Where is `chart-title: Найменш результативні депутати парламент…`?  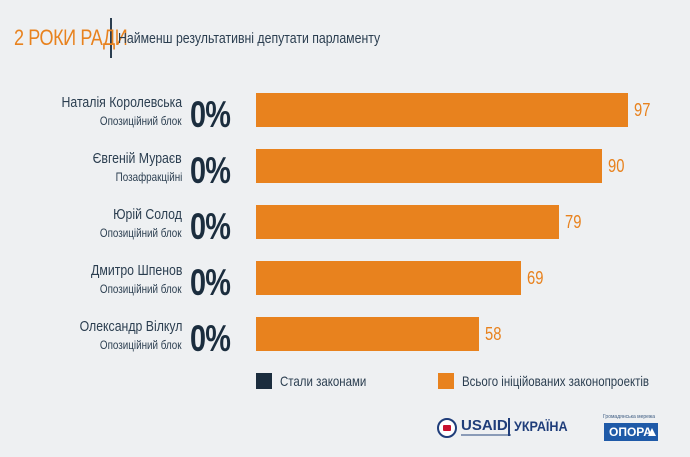
chart-title: Найменш результативні депутати парламент… is located at coordinates (249, 38).